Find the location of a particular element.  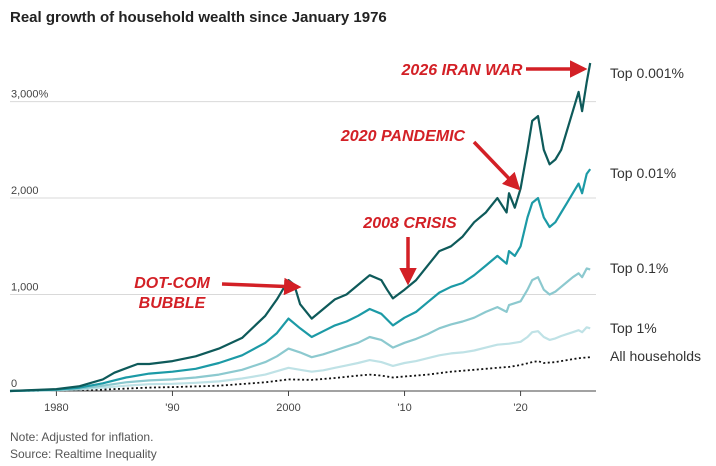

annotation-pandemic-text: 2020 PANDEMIC is located at coordinates (403, 136).